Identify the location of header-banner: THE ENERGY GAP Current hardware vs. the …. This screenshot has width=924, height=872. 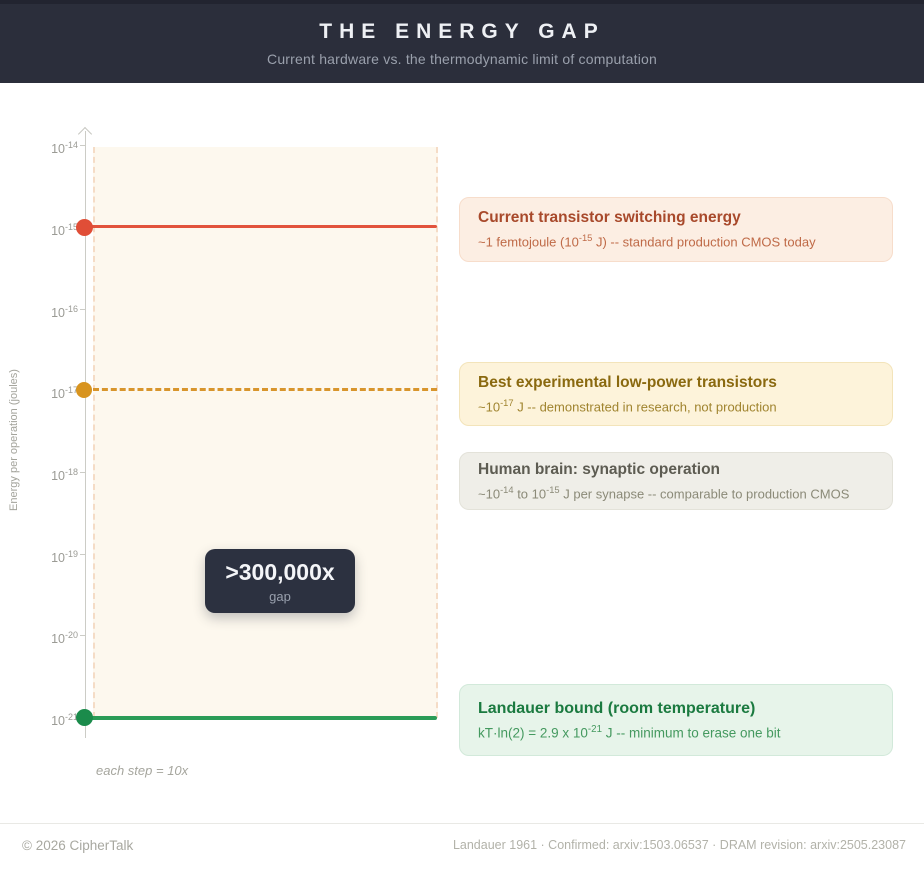
(462, 41).